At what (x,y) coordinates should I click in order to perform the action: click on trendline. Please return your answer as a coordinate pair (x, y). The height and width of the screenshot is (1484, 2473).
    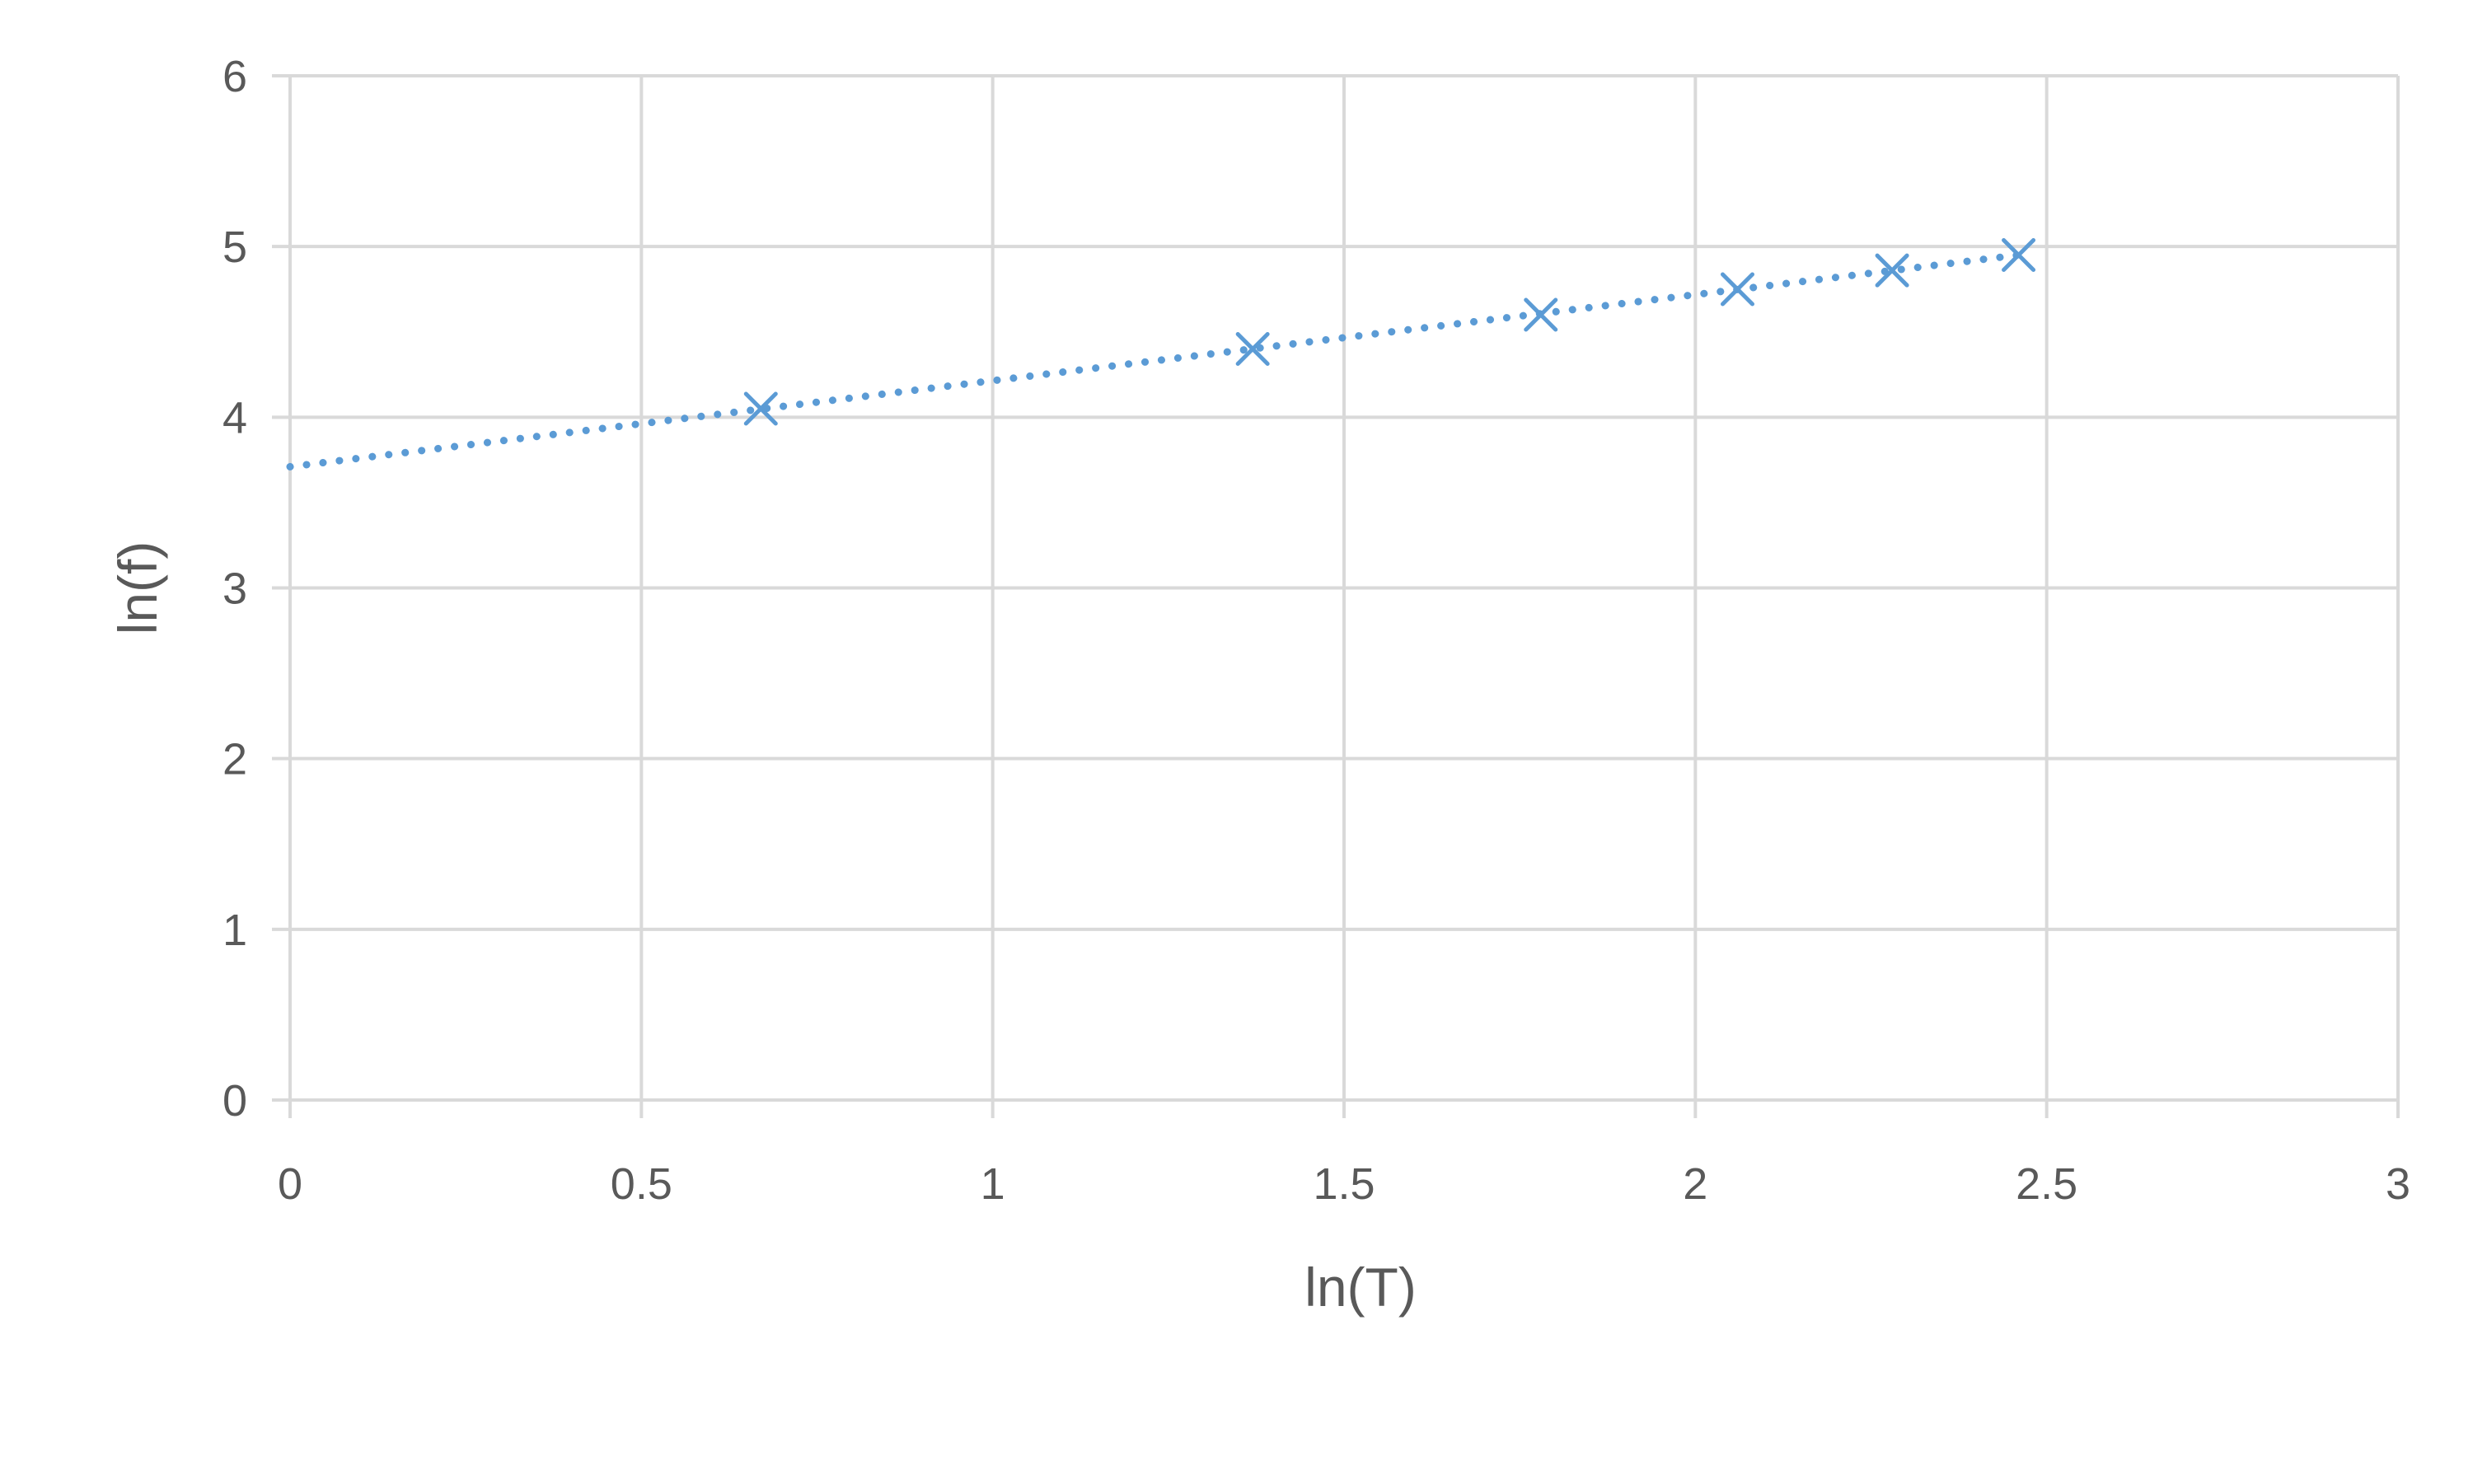
    Looking at the image, I should click on (1154, 361).